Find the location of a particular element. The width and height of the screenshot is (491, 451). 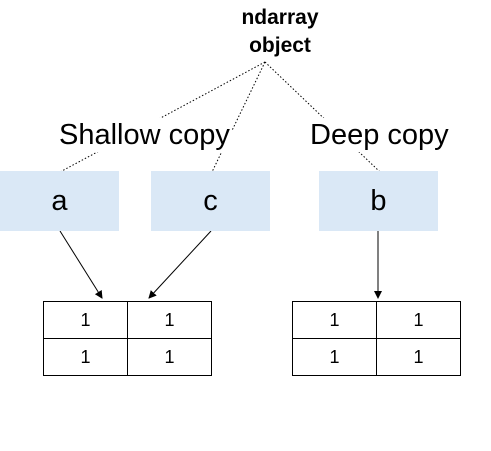

deep-array-table: 1 1 1 1 is located at coordinates (376, 338).